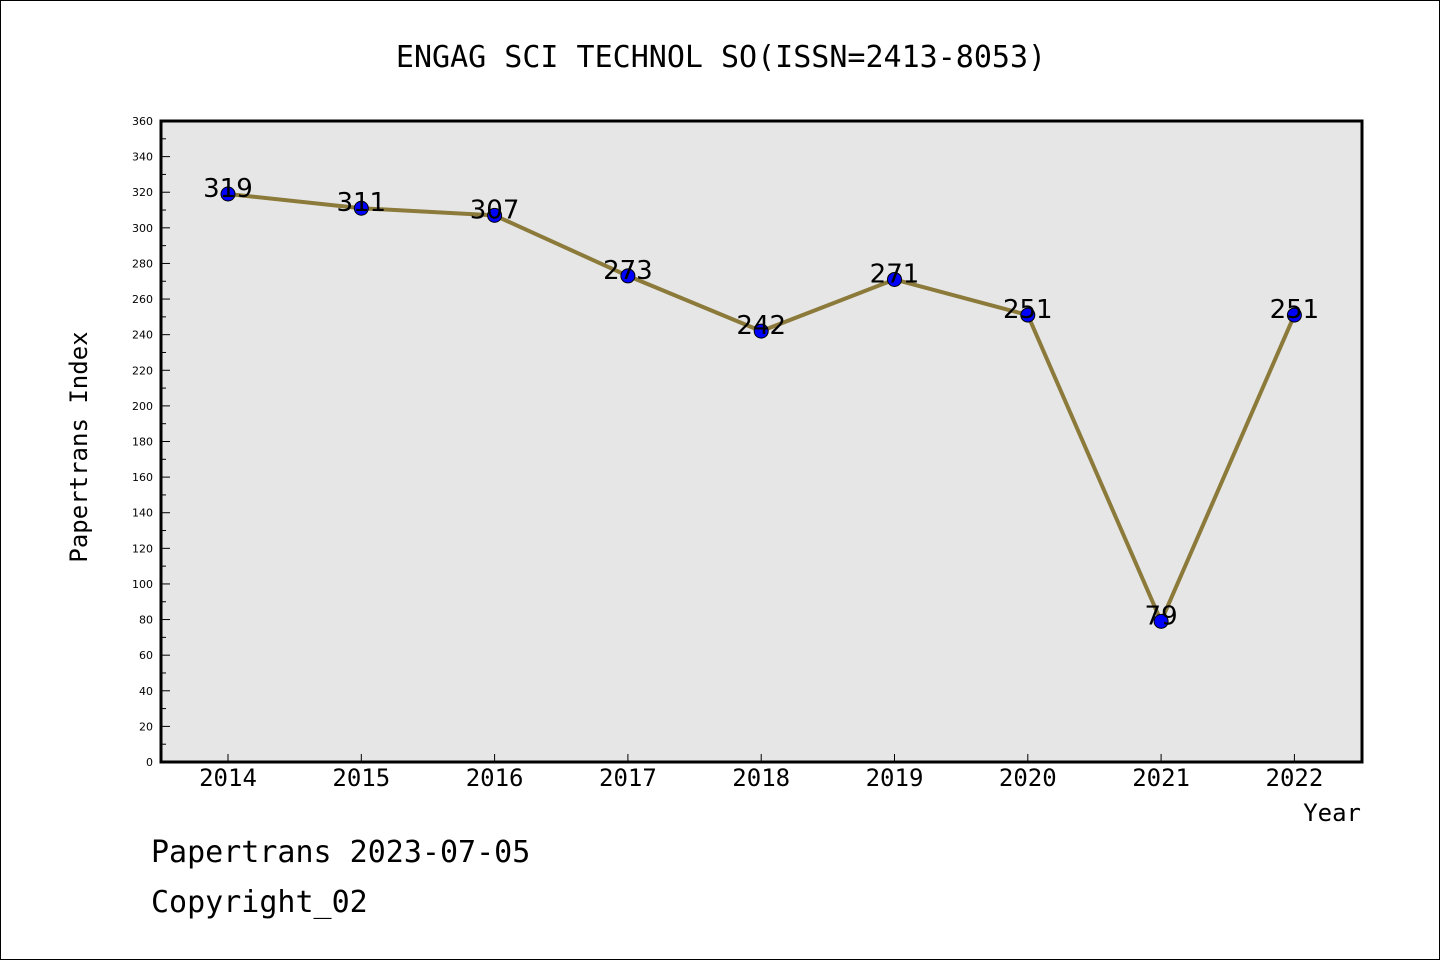  Describe the element at coordinates (895, 778) in the screenshot. I see `x-tick-label: 2019` at that location.